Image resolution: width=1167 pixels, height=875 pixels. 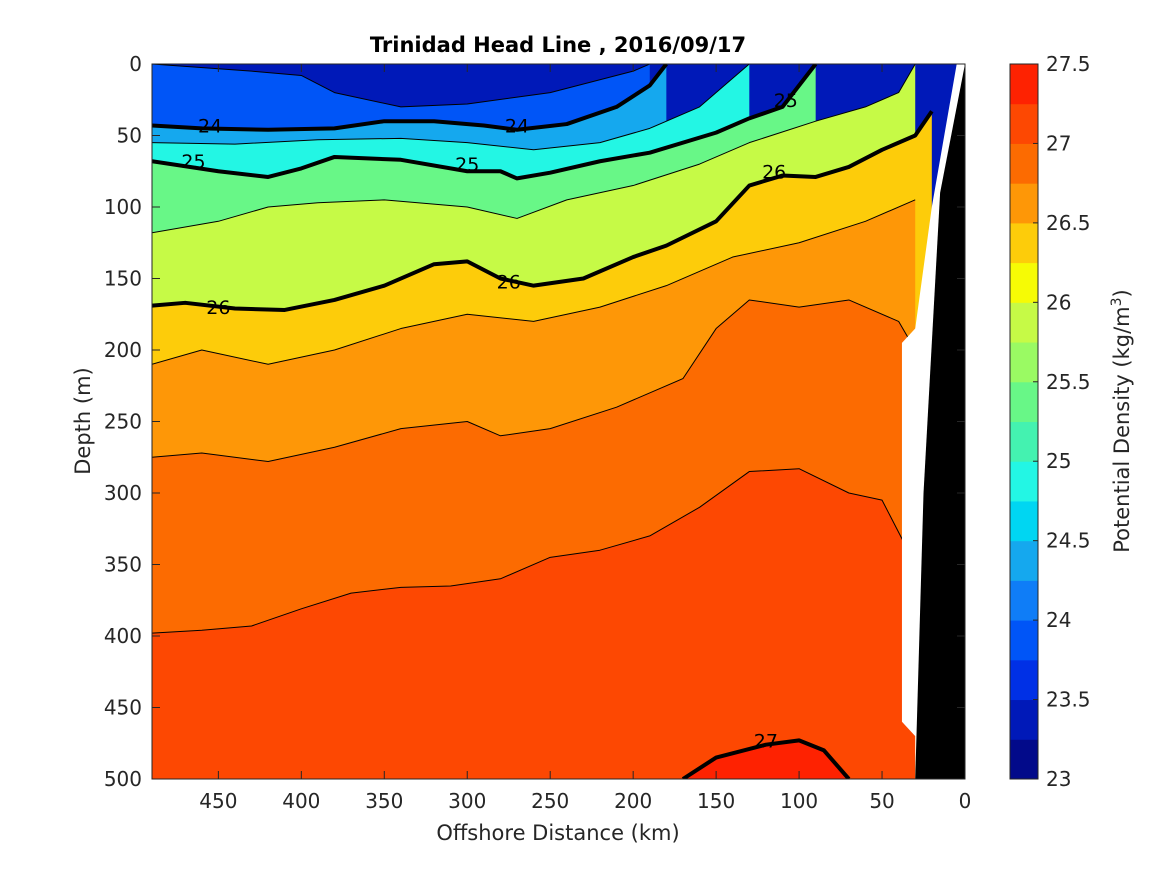 I want to click on x-tick-label: 300, so click(x=467, y=801).